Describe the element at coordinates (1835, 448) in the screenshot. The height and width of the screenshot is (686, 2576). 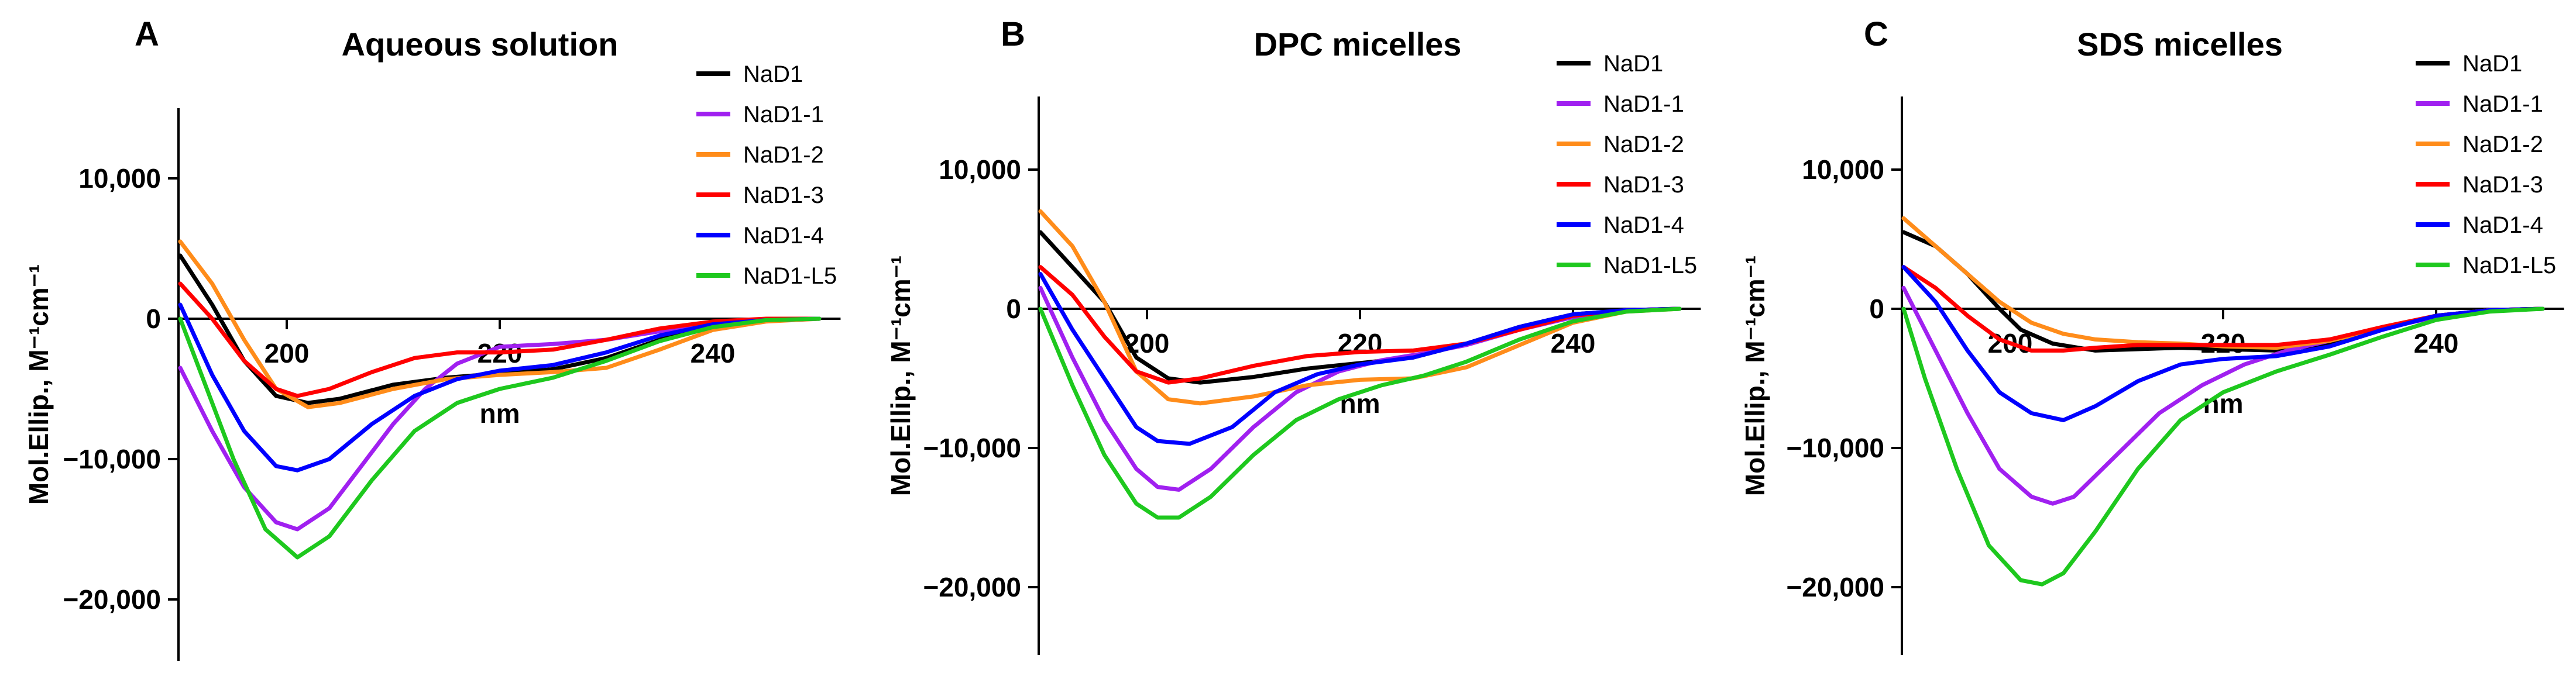
I see `panel-c-y-tick-label: −10,000` at that location.